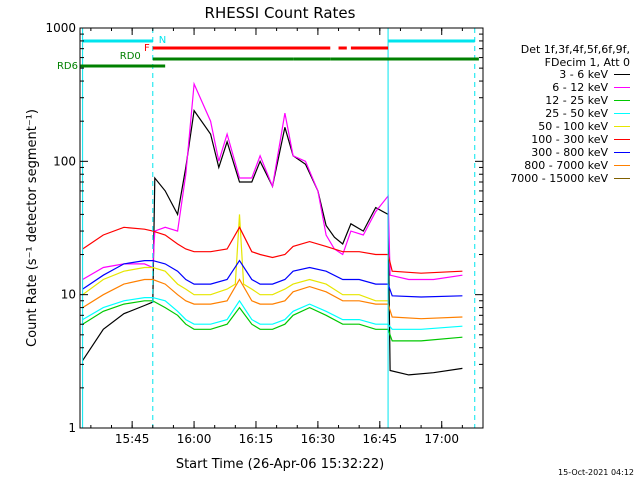 The width and height of the screenshot is (640, 480). I want to click on y-tick-label: 10, so click(68, 295).